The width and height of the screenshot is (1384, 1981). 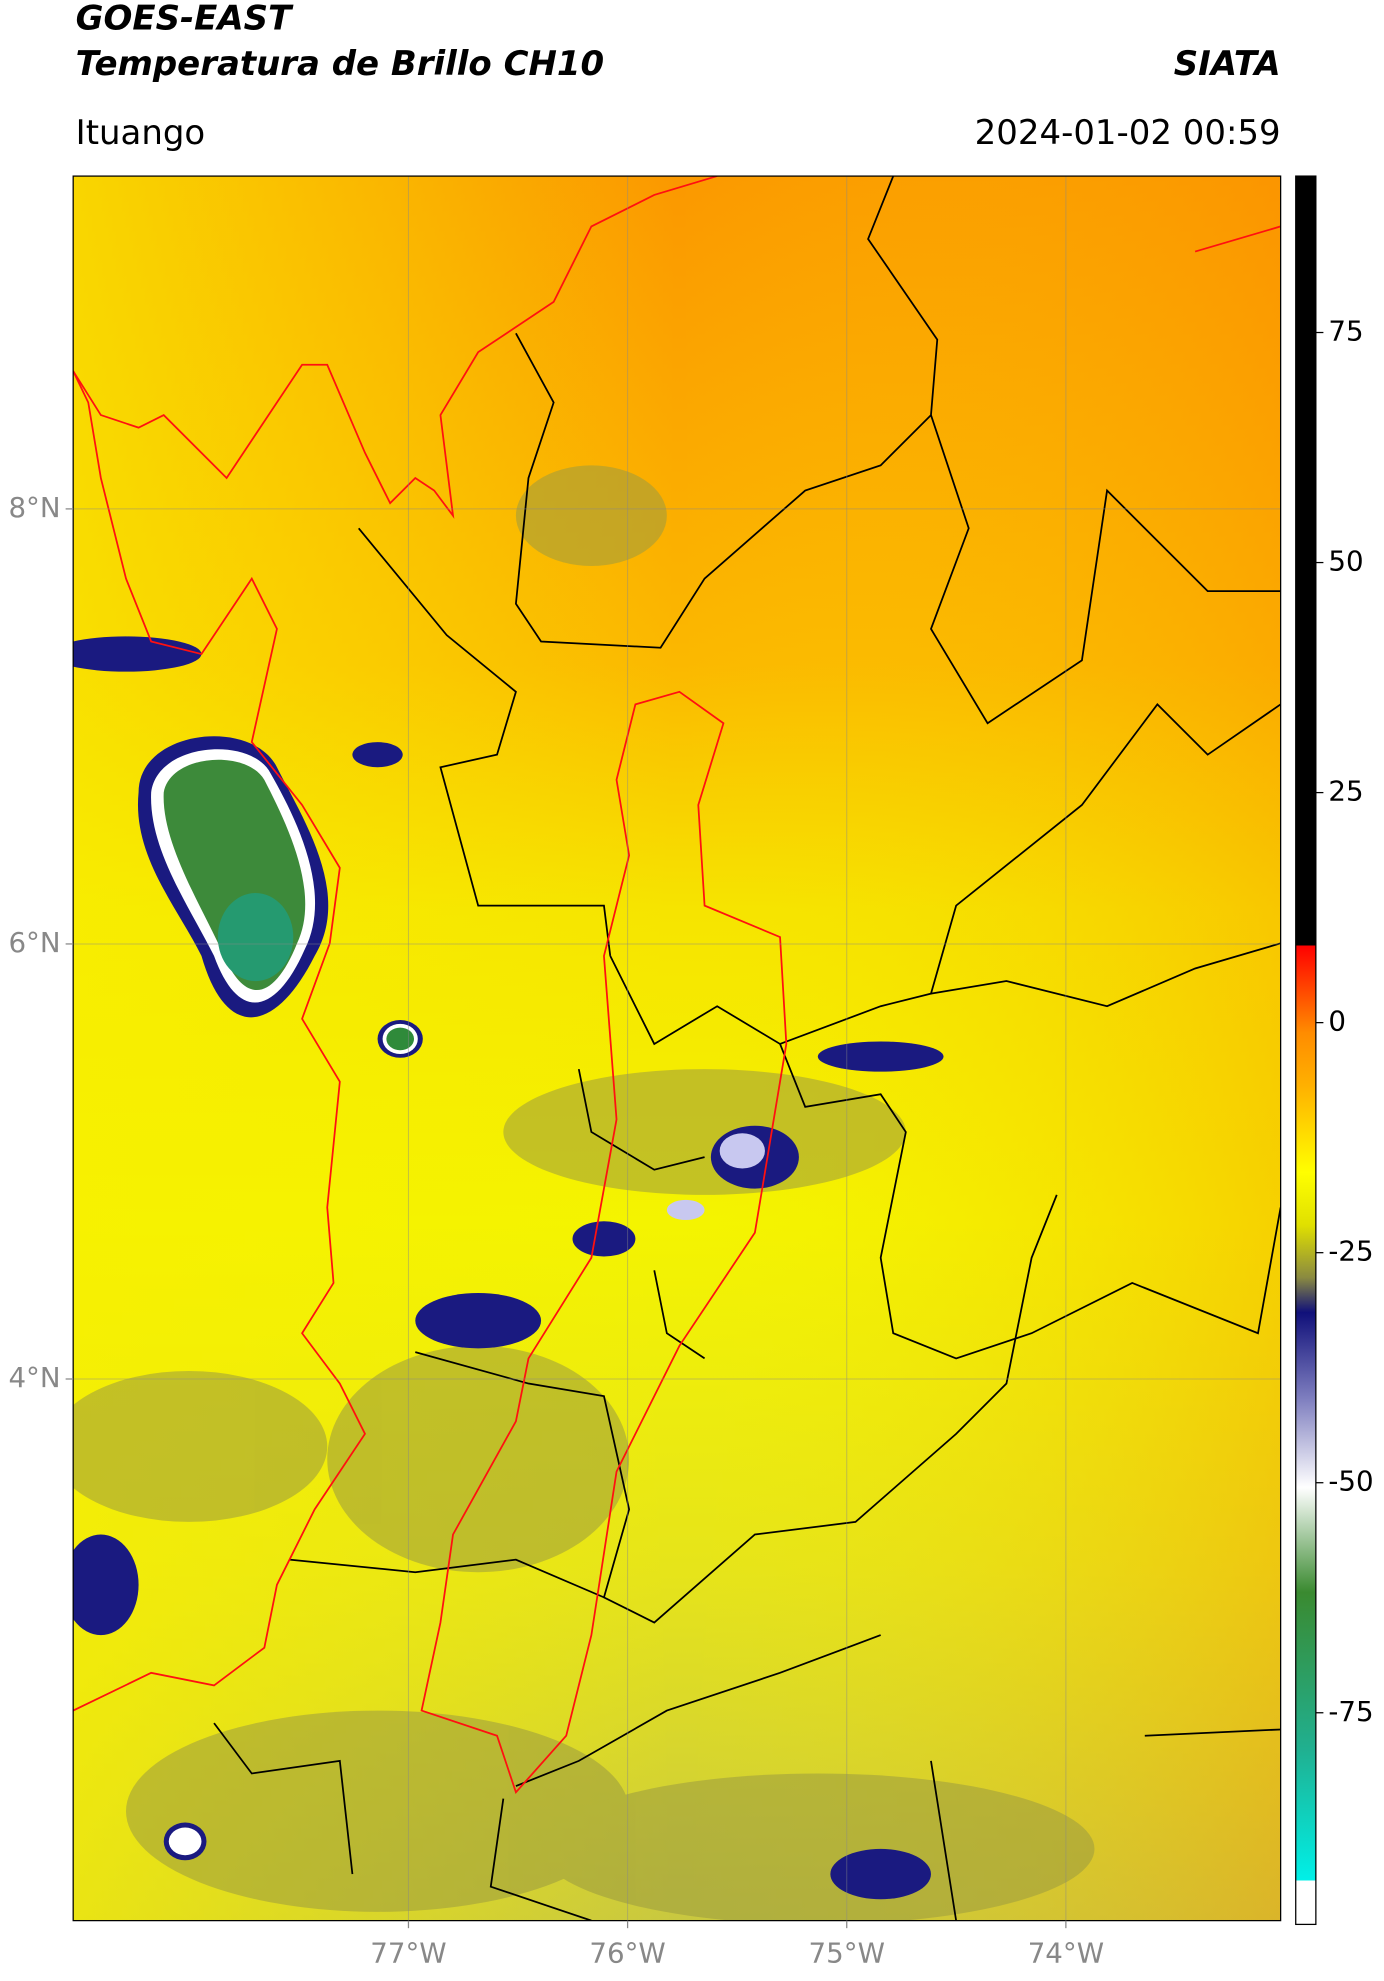 I want to click on source: SIATA, so click(x=1227, y=64).